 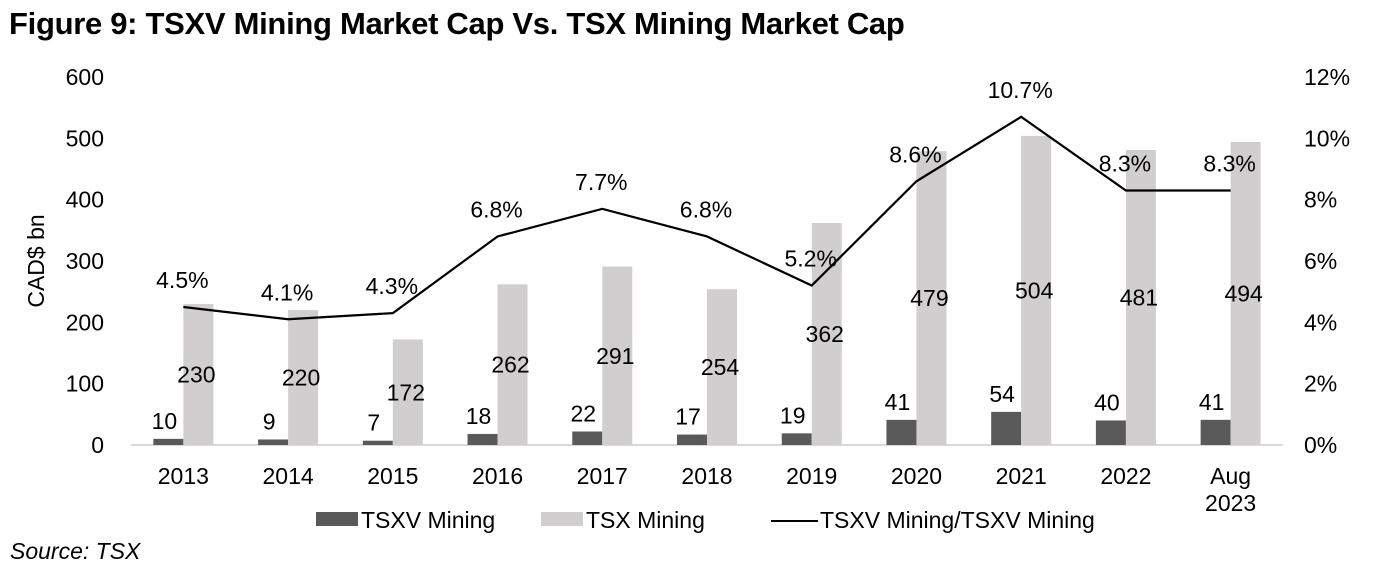 What do you see at coordinates (1320, 384) in the screenshot?
I see `y2-tick-label: 2%` at bounding box center [1320, 384].